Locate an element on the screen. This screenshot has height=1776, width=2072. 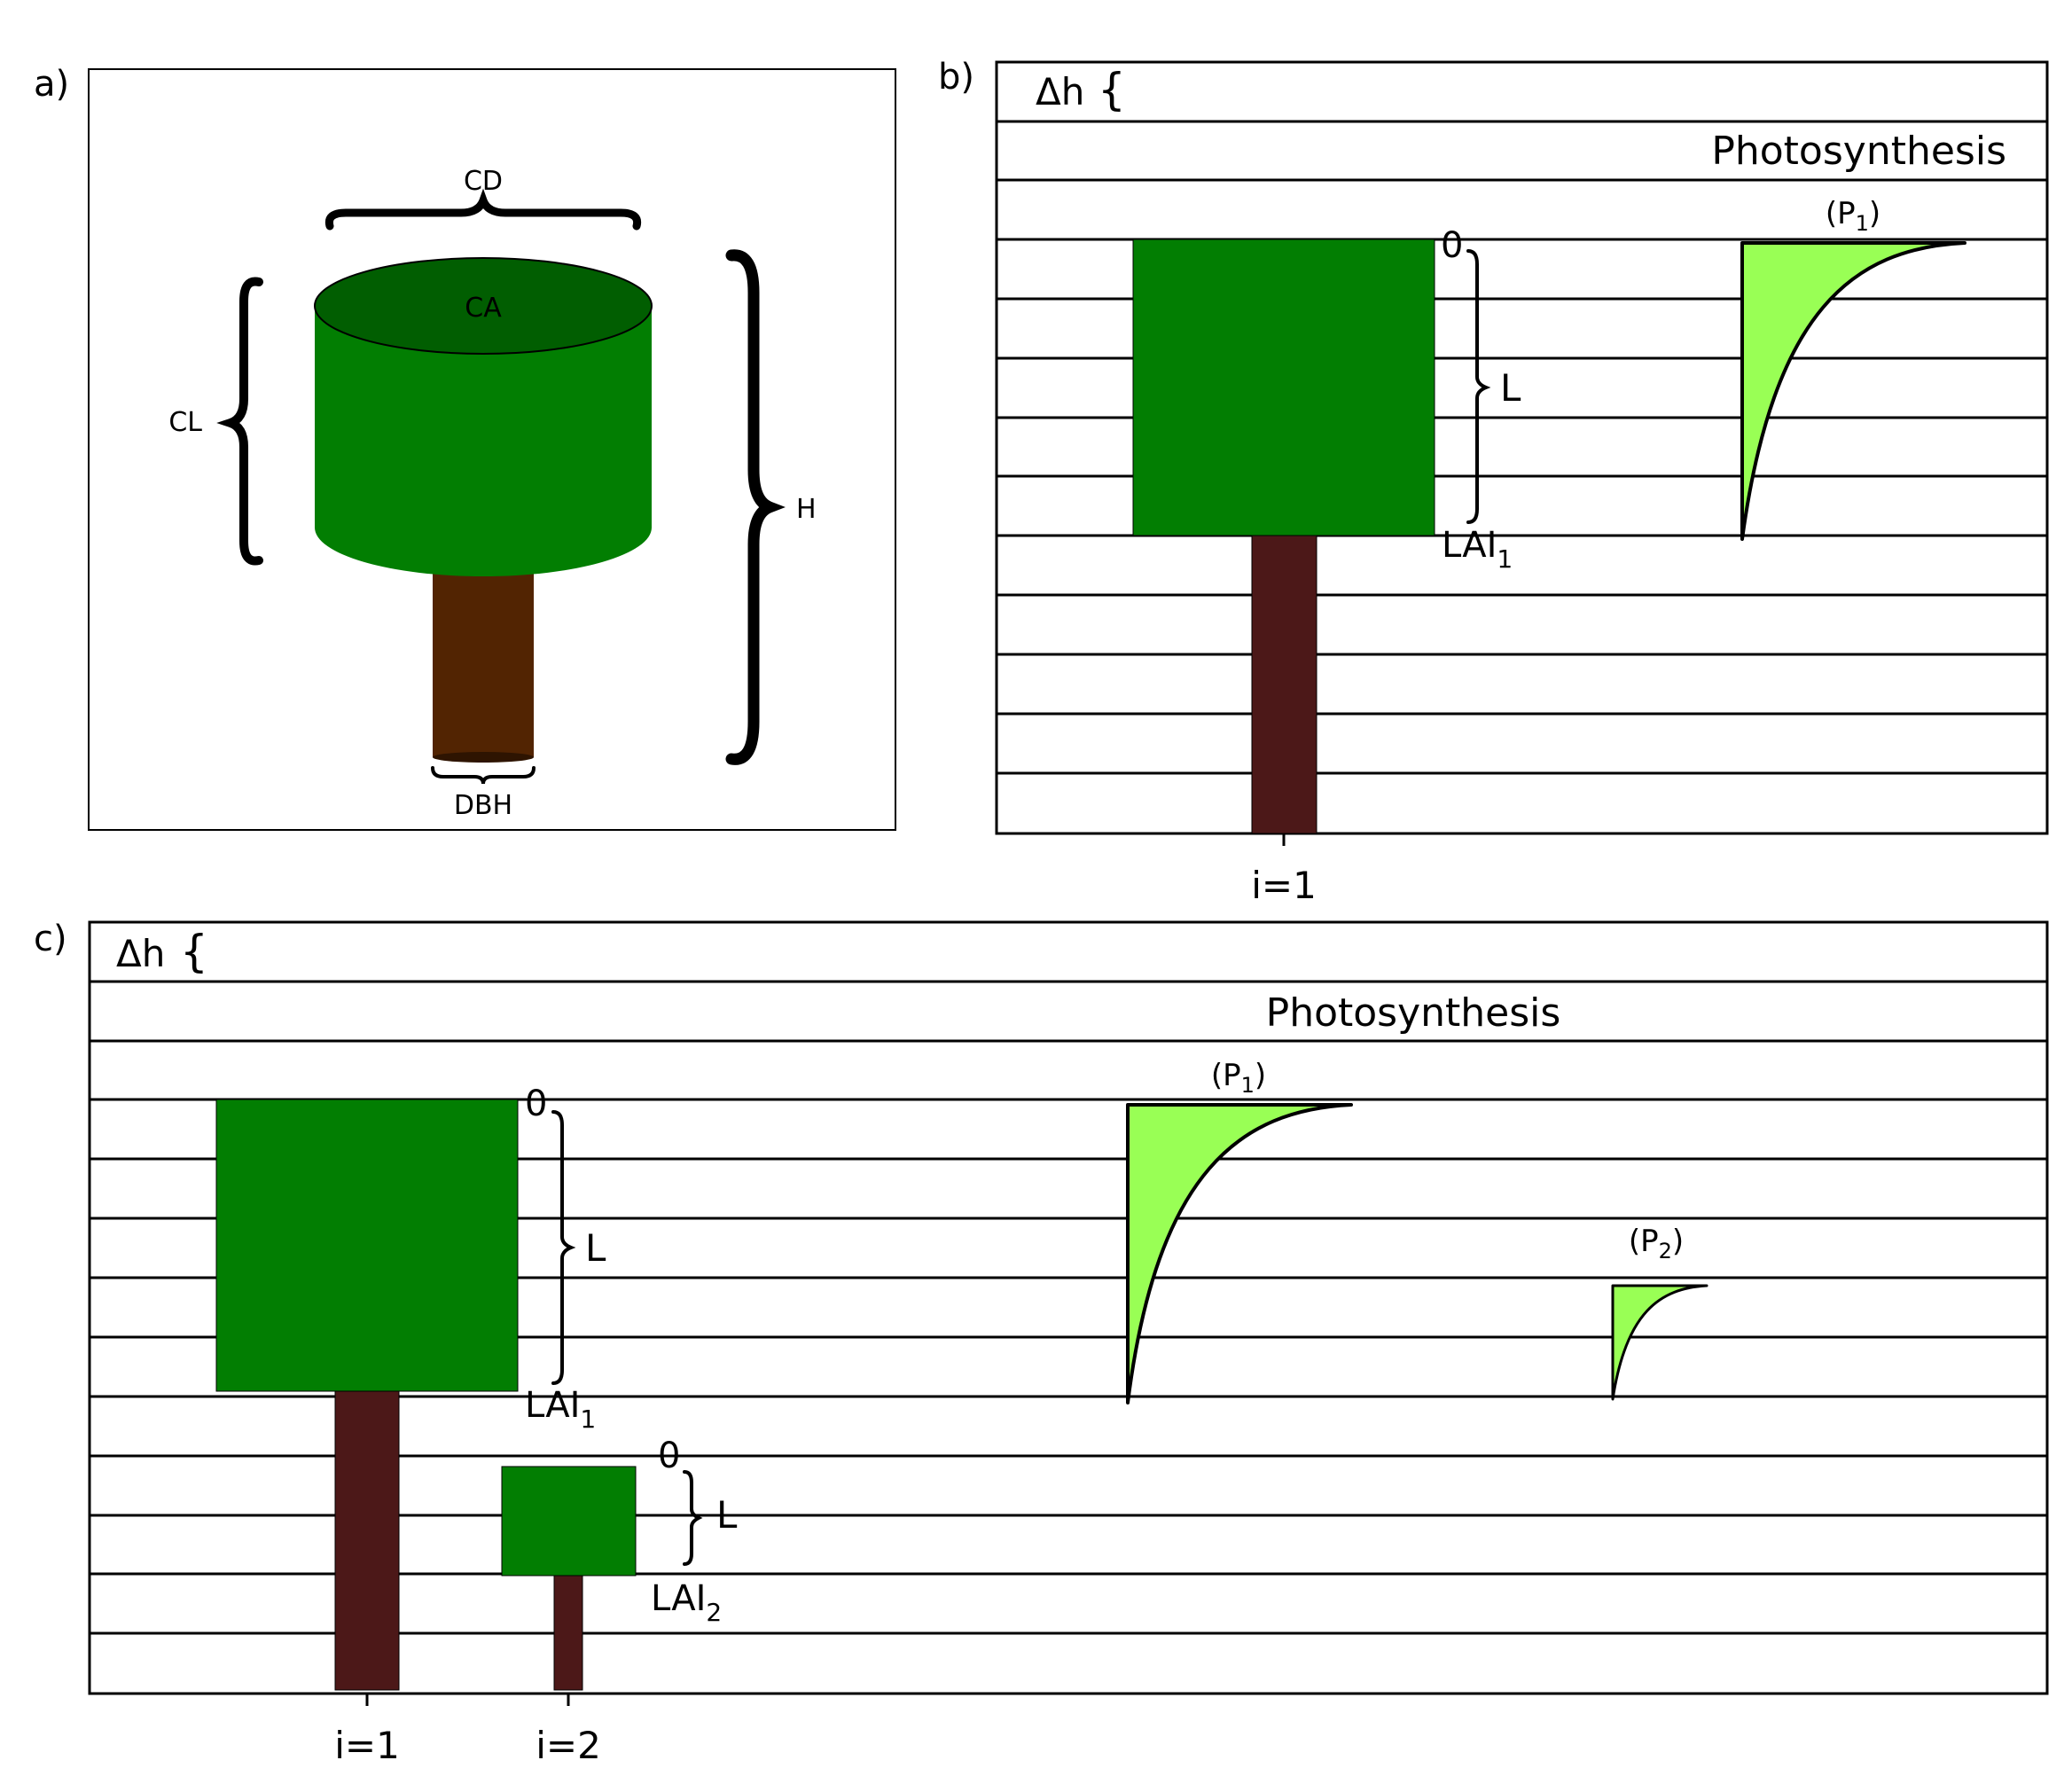
panel-c-delta-h: Δh is located at coordinates (140, 953).